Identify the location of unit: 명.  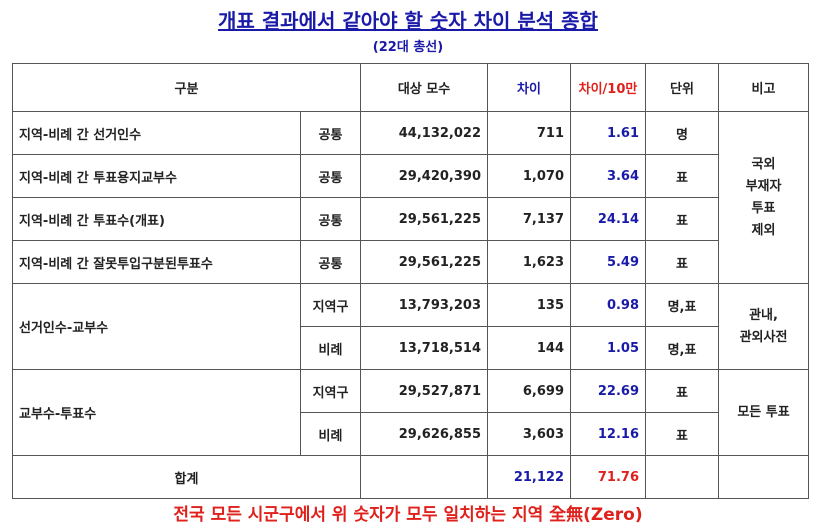
(682, 133).